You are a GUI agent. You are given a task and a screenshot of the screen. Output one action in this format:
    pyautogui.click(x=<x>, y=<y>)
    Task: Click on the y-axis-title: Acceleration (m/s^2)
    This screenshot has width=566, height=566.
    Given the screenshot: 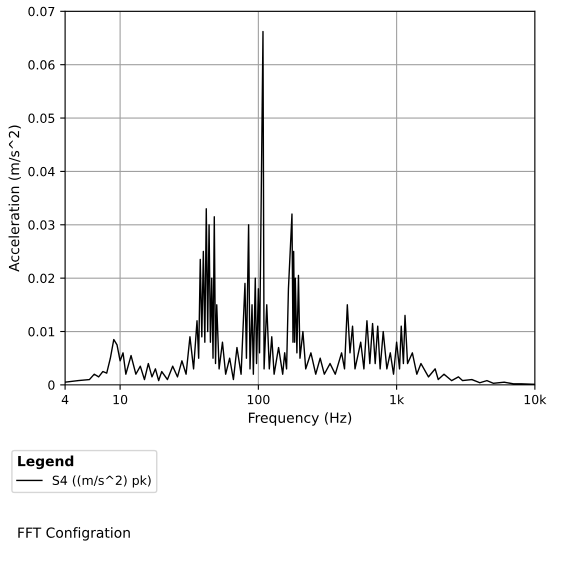 What is the action you would take?
    pyautogui.click(x=14, y=199)
    